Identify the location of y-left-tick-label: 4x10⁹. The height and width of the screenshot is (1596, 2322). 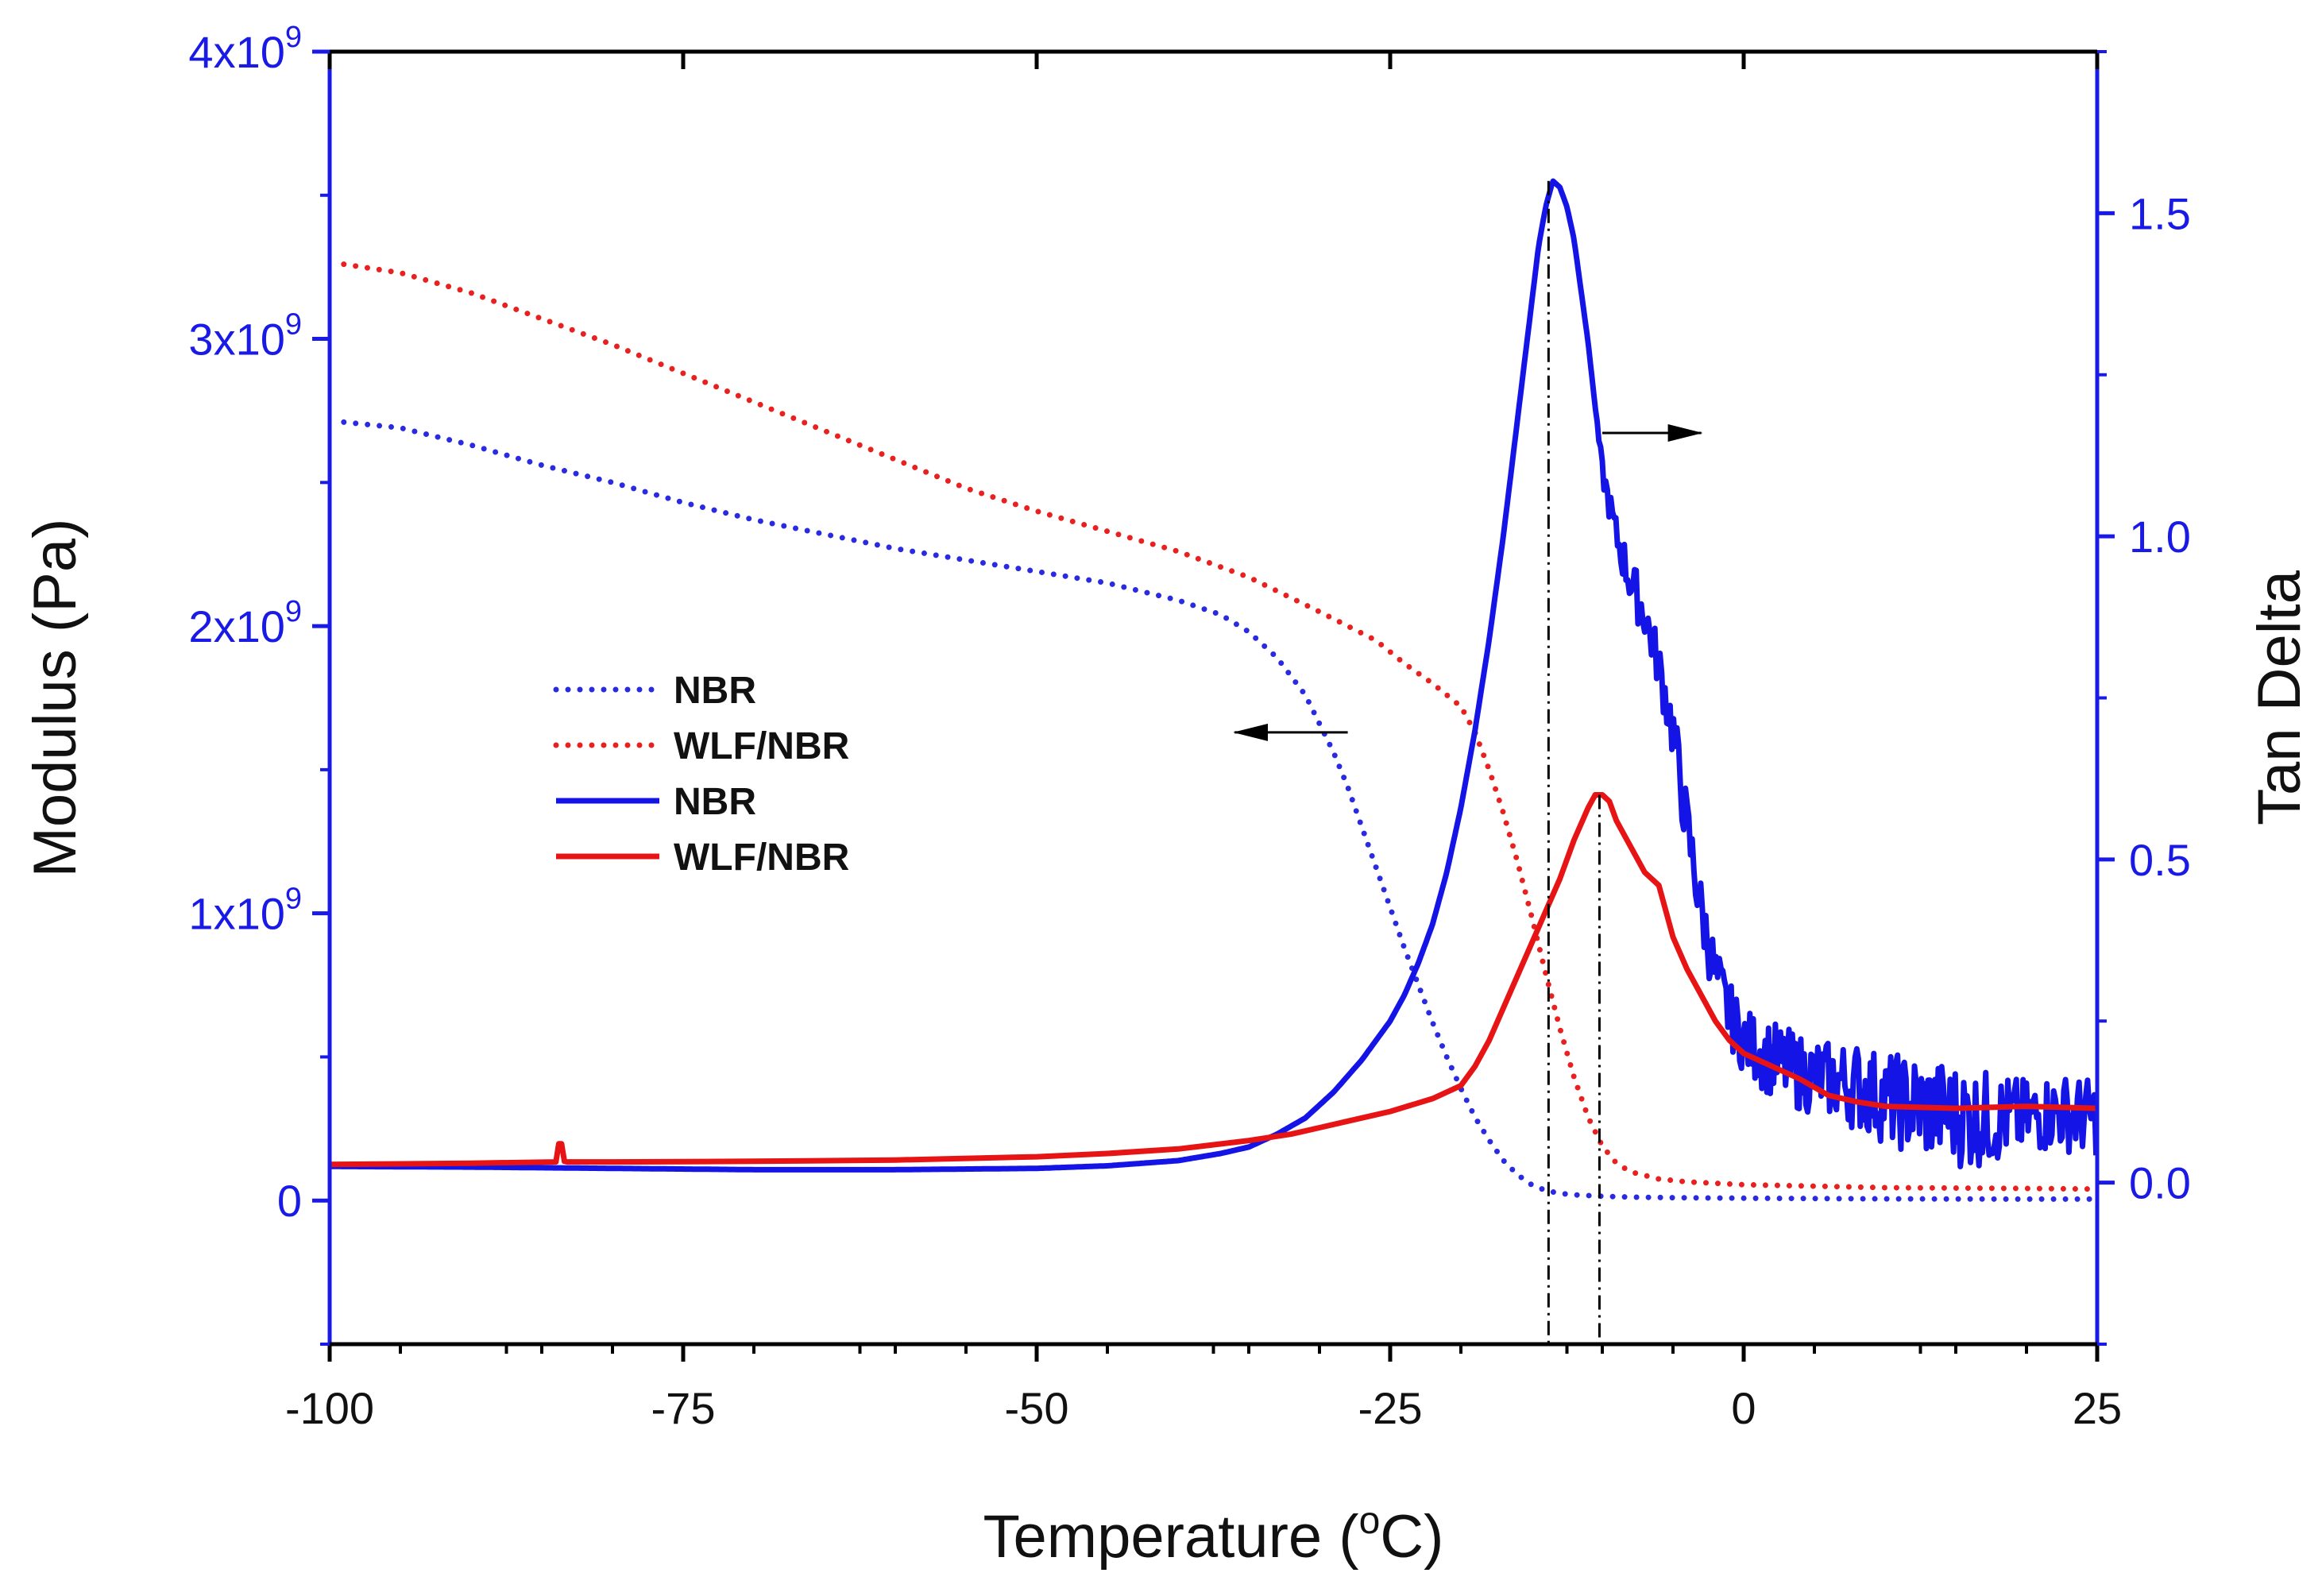
(245, 49).